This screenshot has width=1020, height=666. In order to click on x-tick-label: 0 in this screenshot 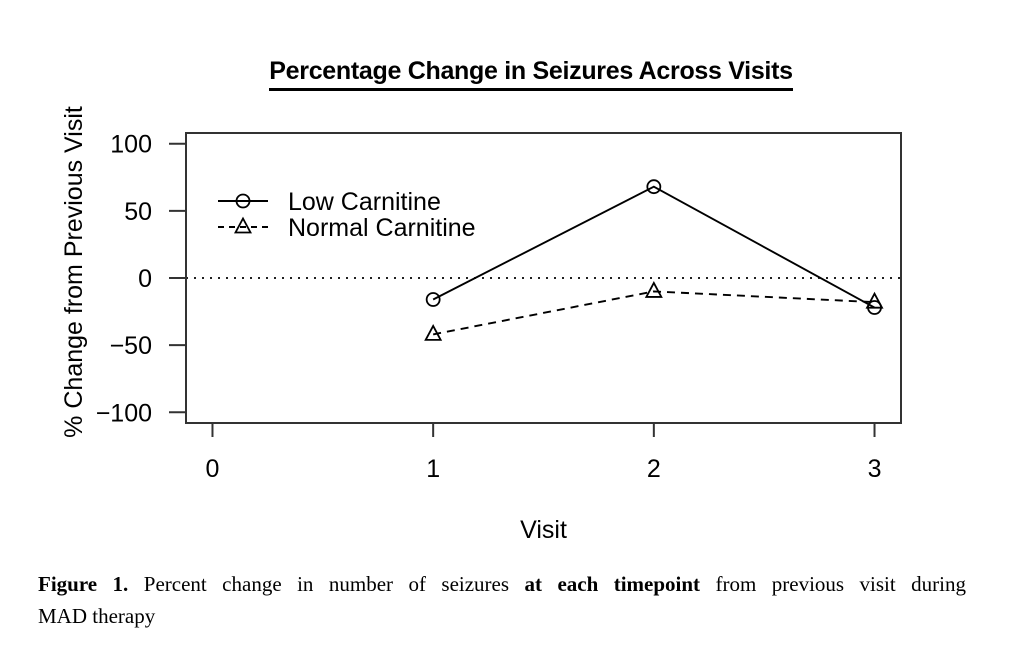, I will do `click(213, 469)`.